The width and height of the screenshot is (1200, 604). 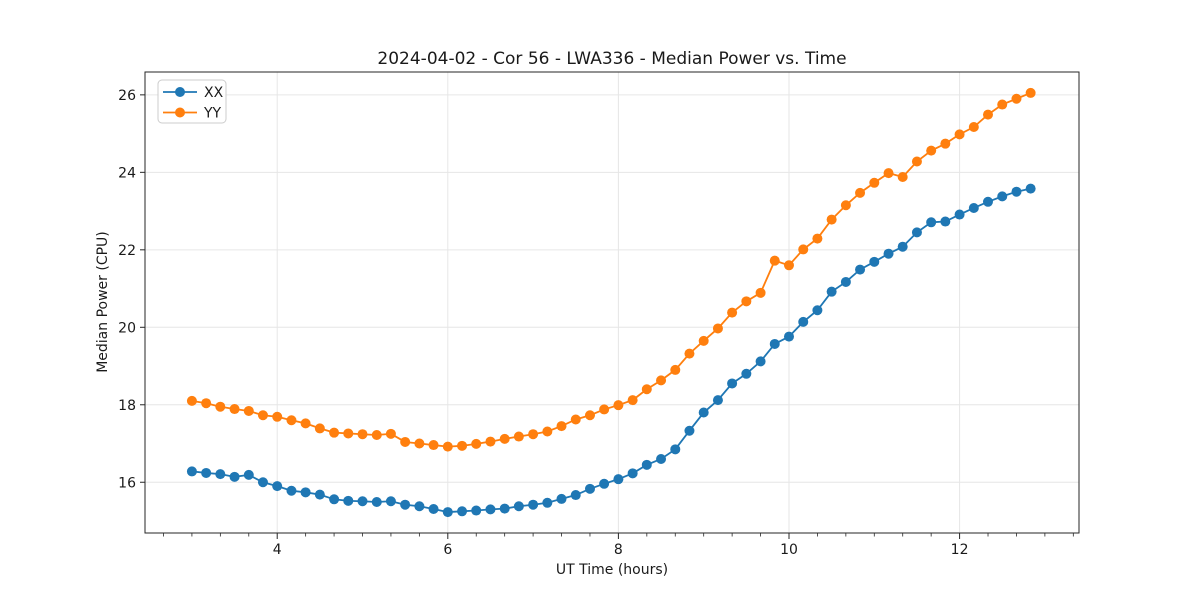 I want to click on y-axis-label: Median Power (CPU), so click(x=103, y=302).